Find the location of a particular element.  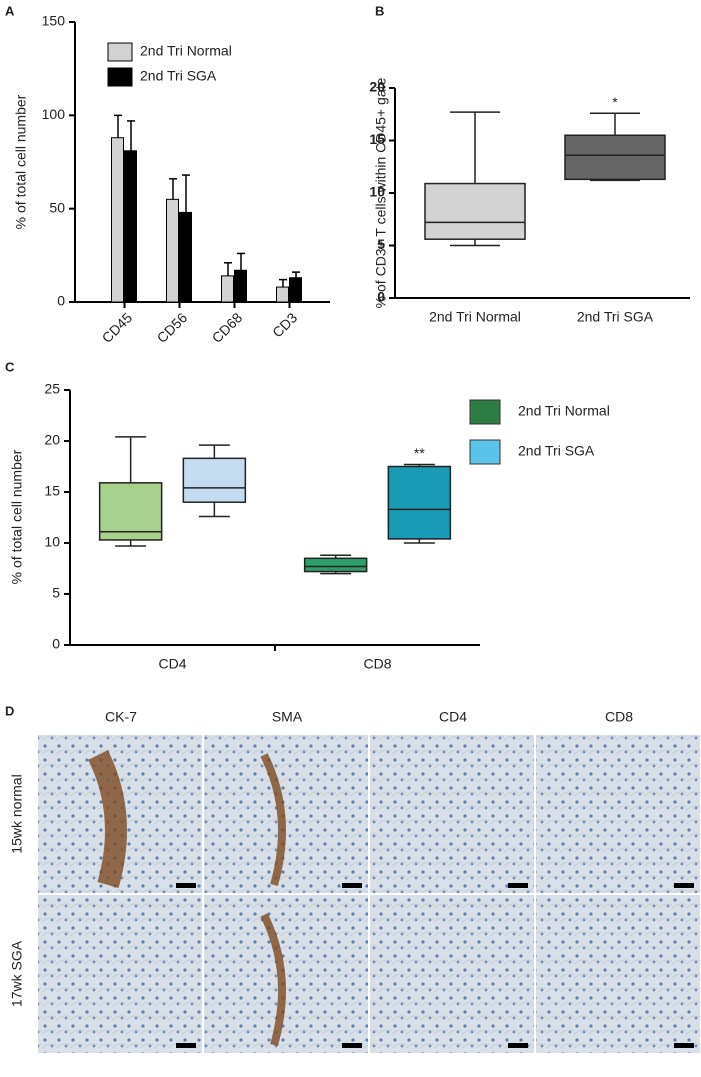

y-axis-label: % of CD3+ T cells within CD45+ gate is located at coordinates (381, 192).